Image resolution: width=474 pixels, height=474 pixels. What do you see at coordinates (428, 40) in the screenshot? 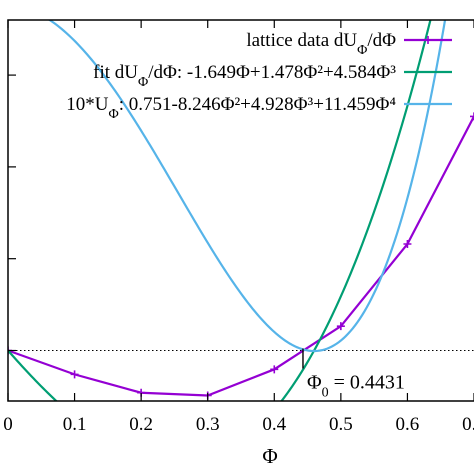
I see `legend-marker` at bounding box center [428, 40].